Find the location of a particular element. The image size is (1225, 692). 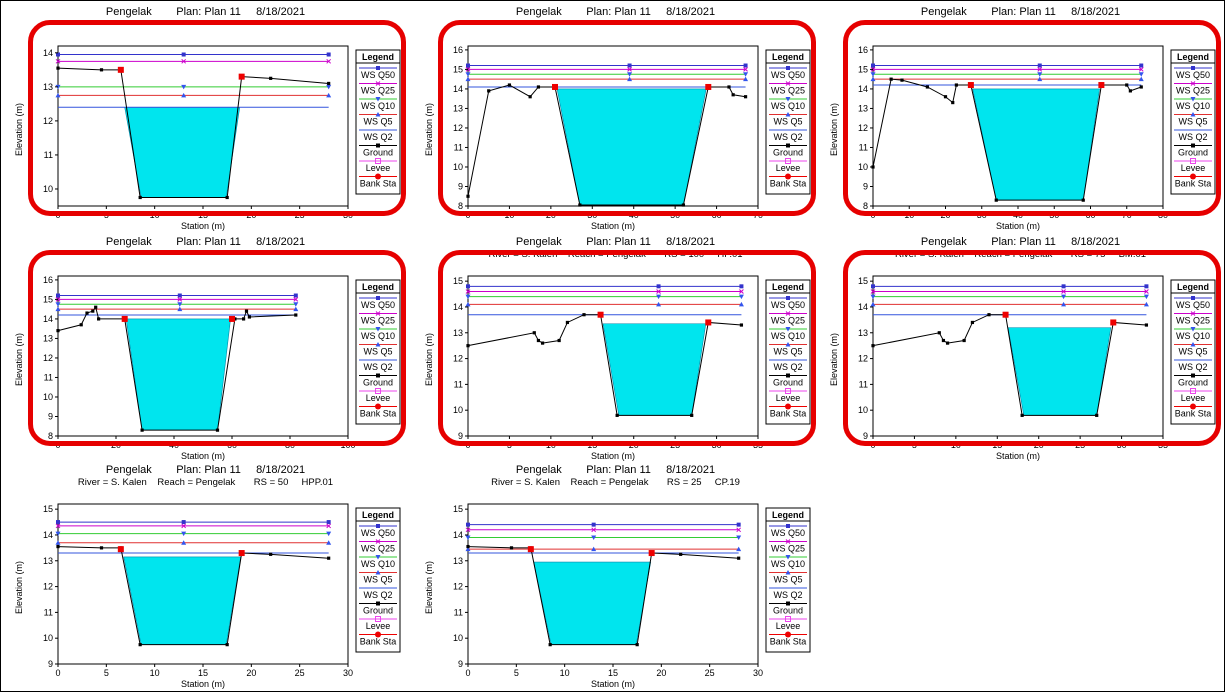

plot-frame is located at coordinates (613, 356).